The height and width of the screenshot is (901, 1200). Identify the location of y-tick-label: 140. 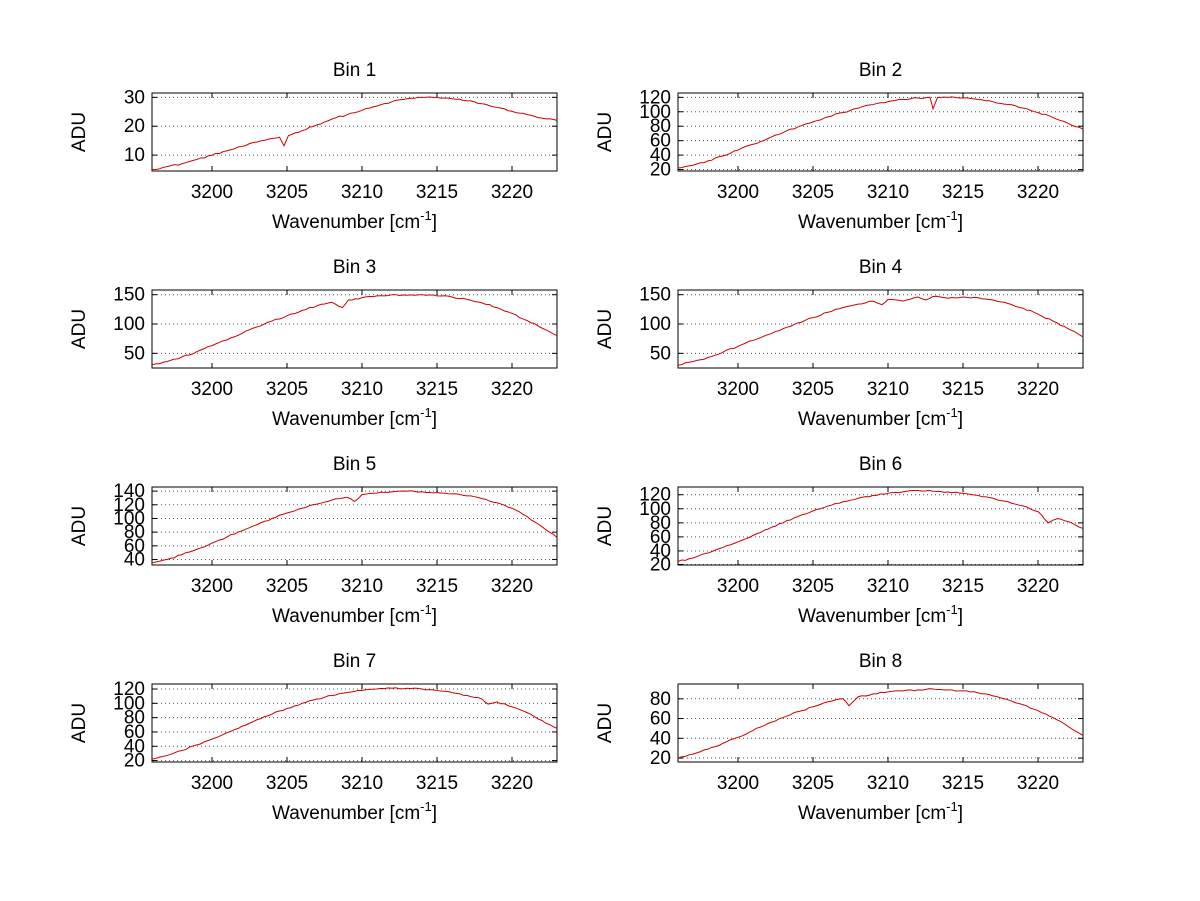
(129, 491).